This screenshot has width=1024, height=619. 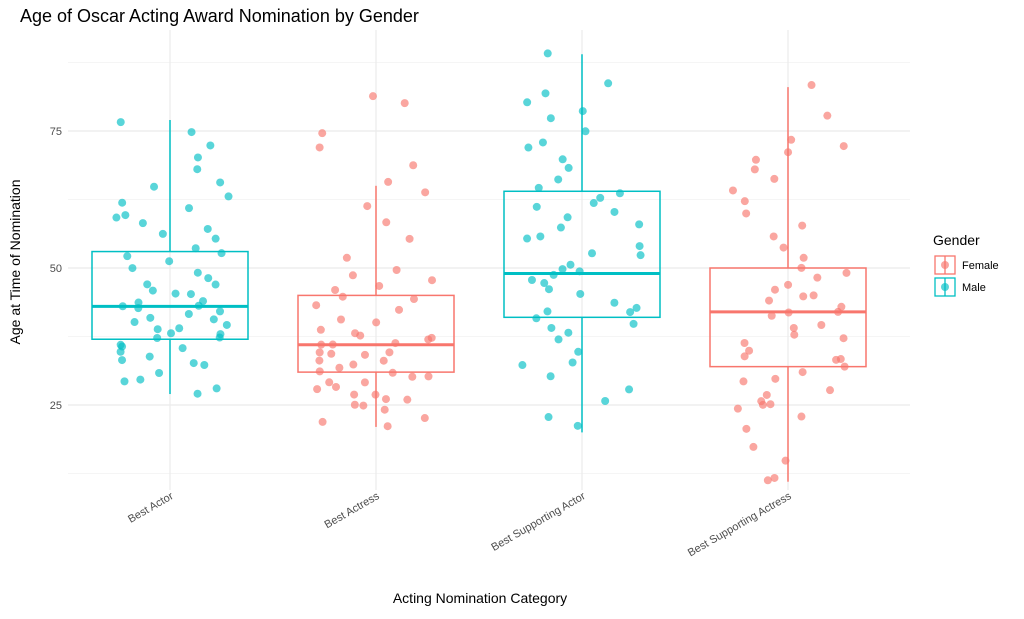 I want to click on y-tick-label: 25, so click(x=56, y=406).